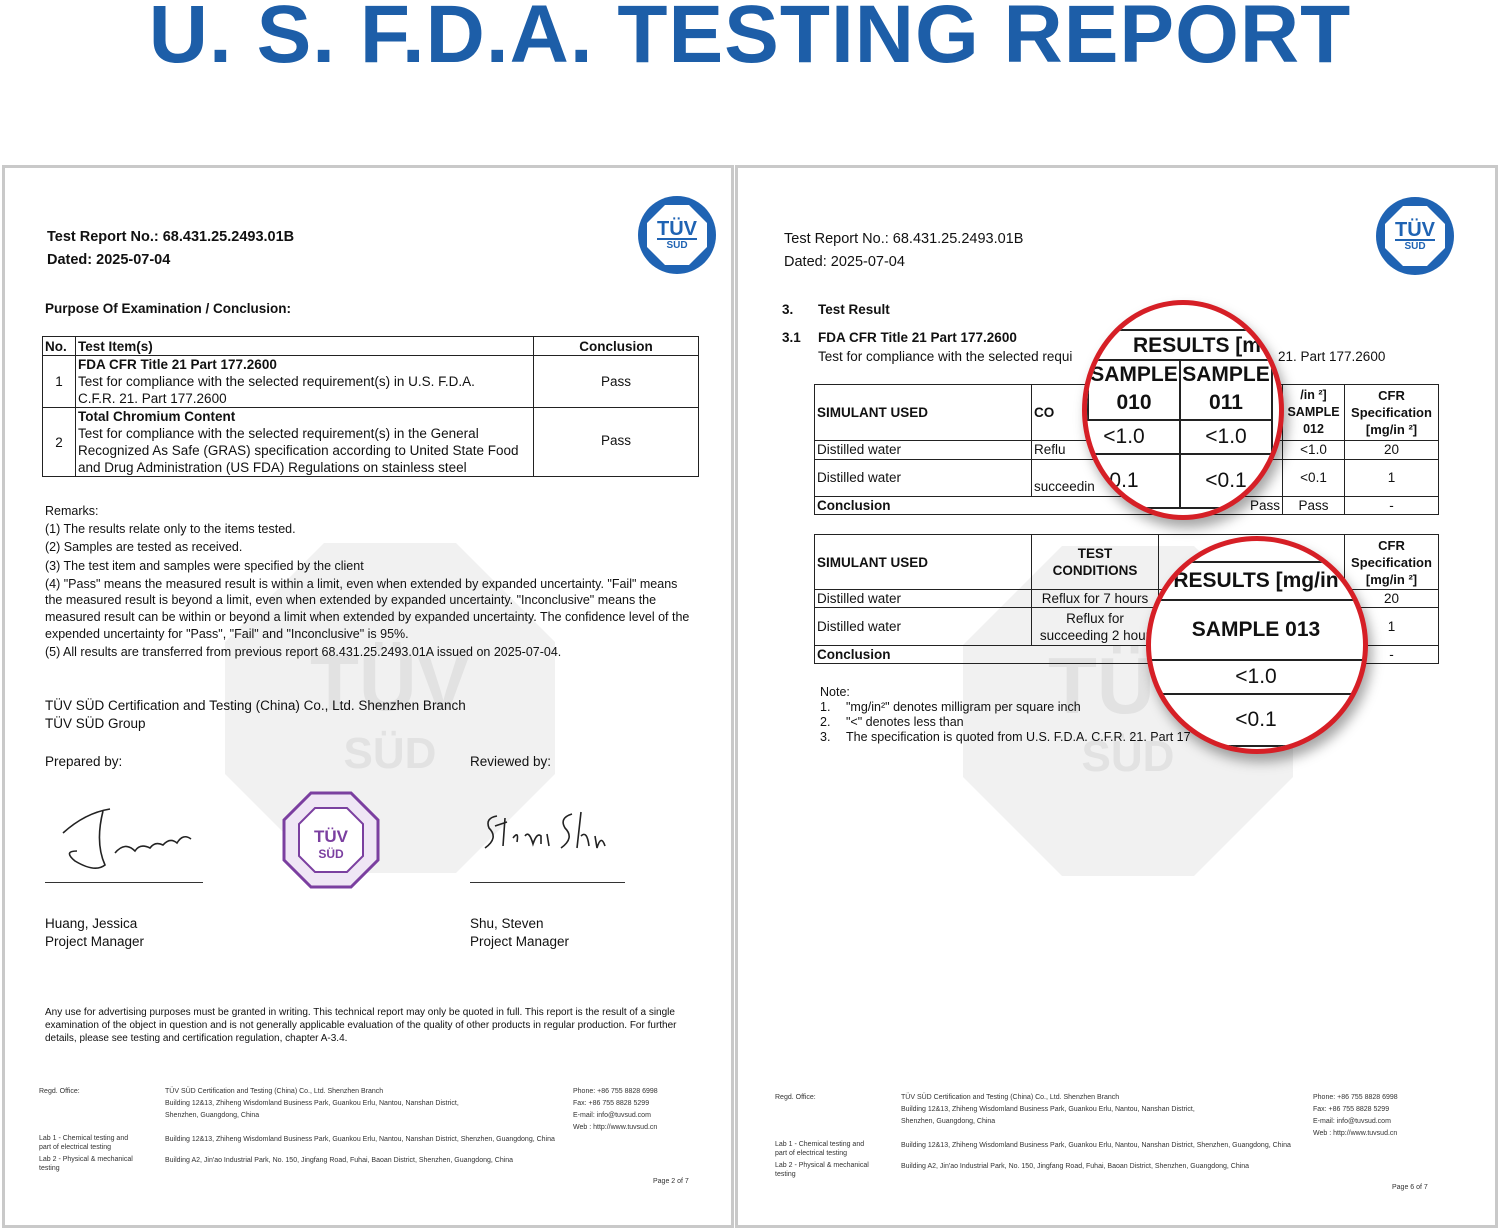 The height and width of the screenshot is (1231, 1500). Describe the element at coordinates (854, 309) in the screenshot. I see `section-heading: Test Result` at that location.